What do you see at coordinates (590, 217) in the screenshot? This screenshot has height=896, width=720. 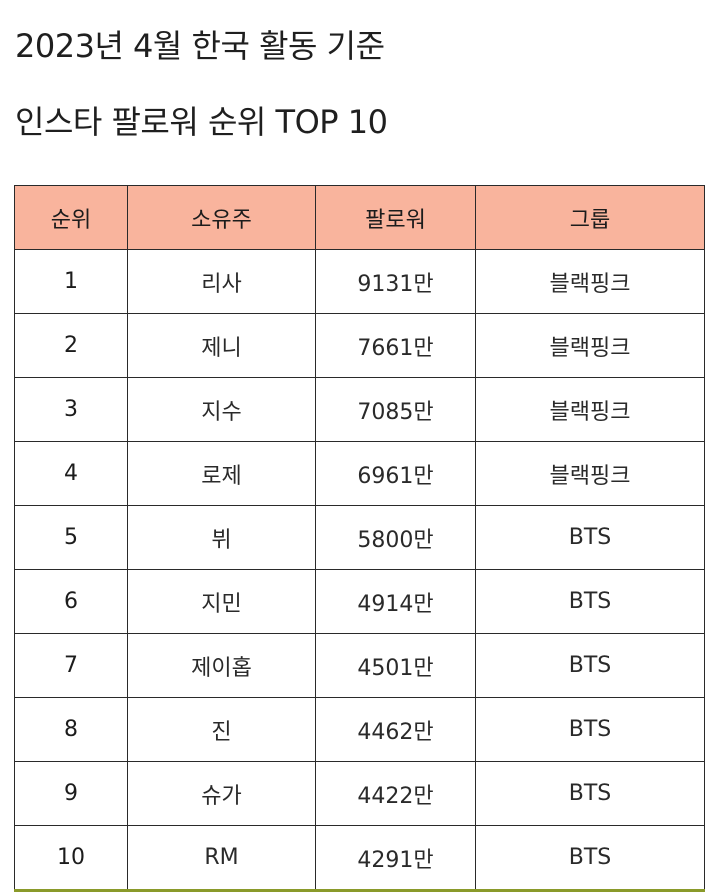 I see `column-header-group: 그룹` at bounding box center [590, 217].